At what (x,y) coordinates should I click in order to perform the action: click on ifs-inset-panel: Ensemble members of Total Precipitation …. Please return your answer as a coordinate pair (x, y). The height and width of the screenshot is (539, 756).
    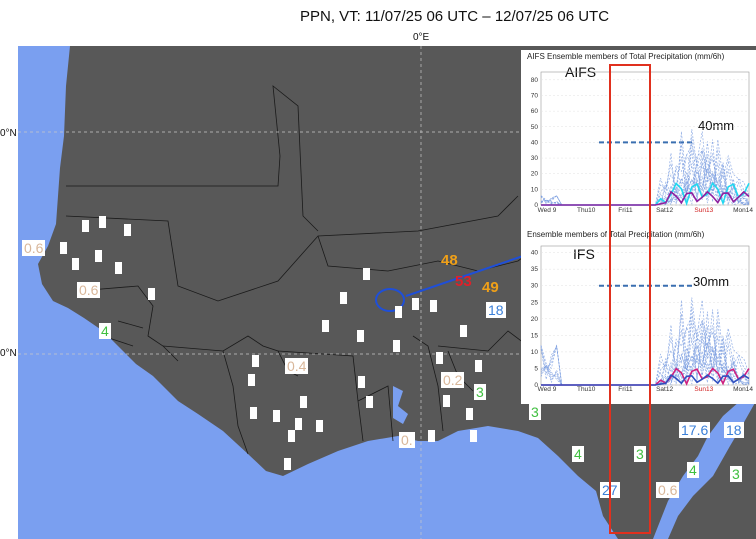
    Looking at the image, I should click on (638, 316).